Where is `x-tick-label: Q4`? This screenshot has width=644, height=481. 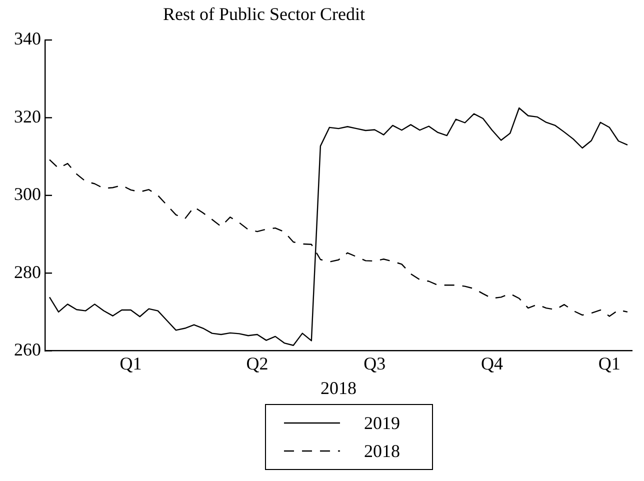
x-tick-label: Q4 is located at coordinates (492, 363).